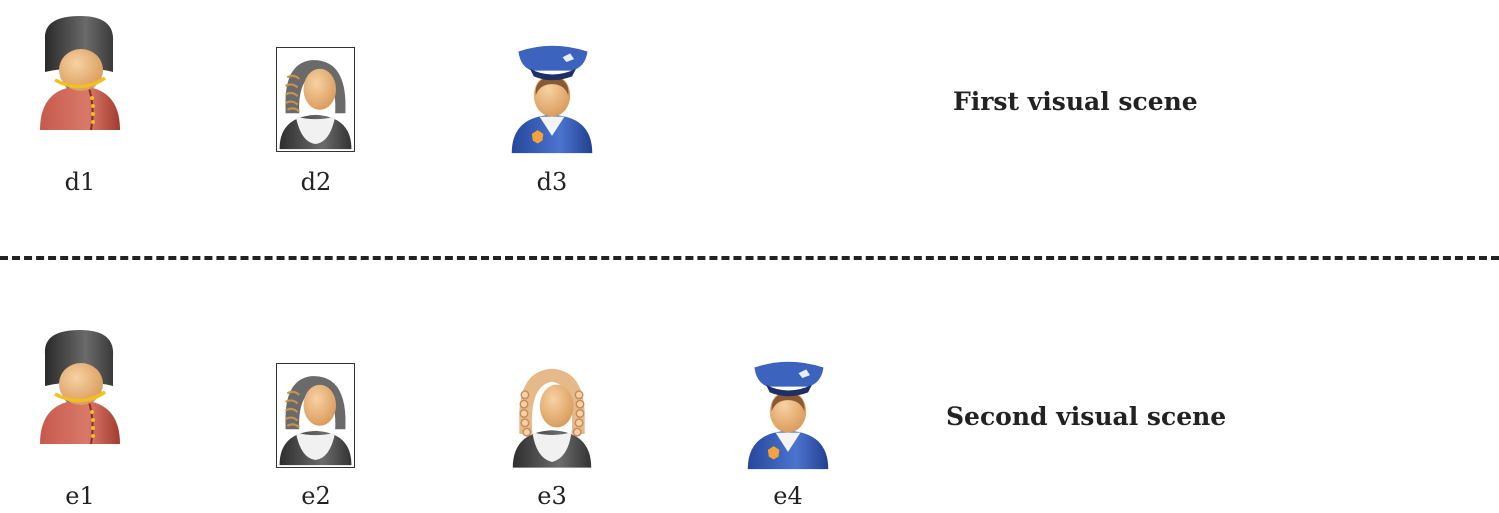 The image size is (1499, 513). I want to click on judge-light-wig-icon, so click(552, 413).